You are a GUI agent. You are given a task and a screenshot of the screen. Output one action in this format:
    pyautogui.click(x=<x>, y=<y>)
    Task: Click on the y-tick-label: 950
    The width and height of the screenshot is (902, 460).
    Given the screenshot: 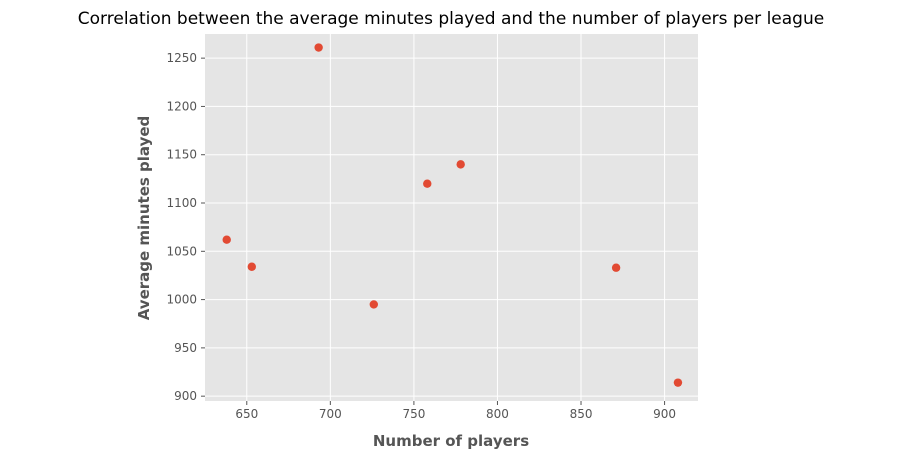 What is the action you would take?
    pyautogui.click(x=185, y=348)
    